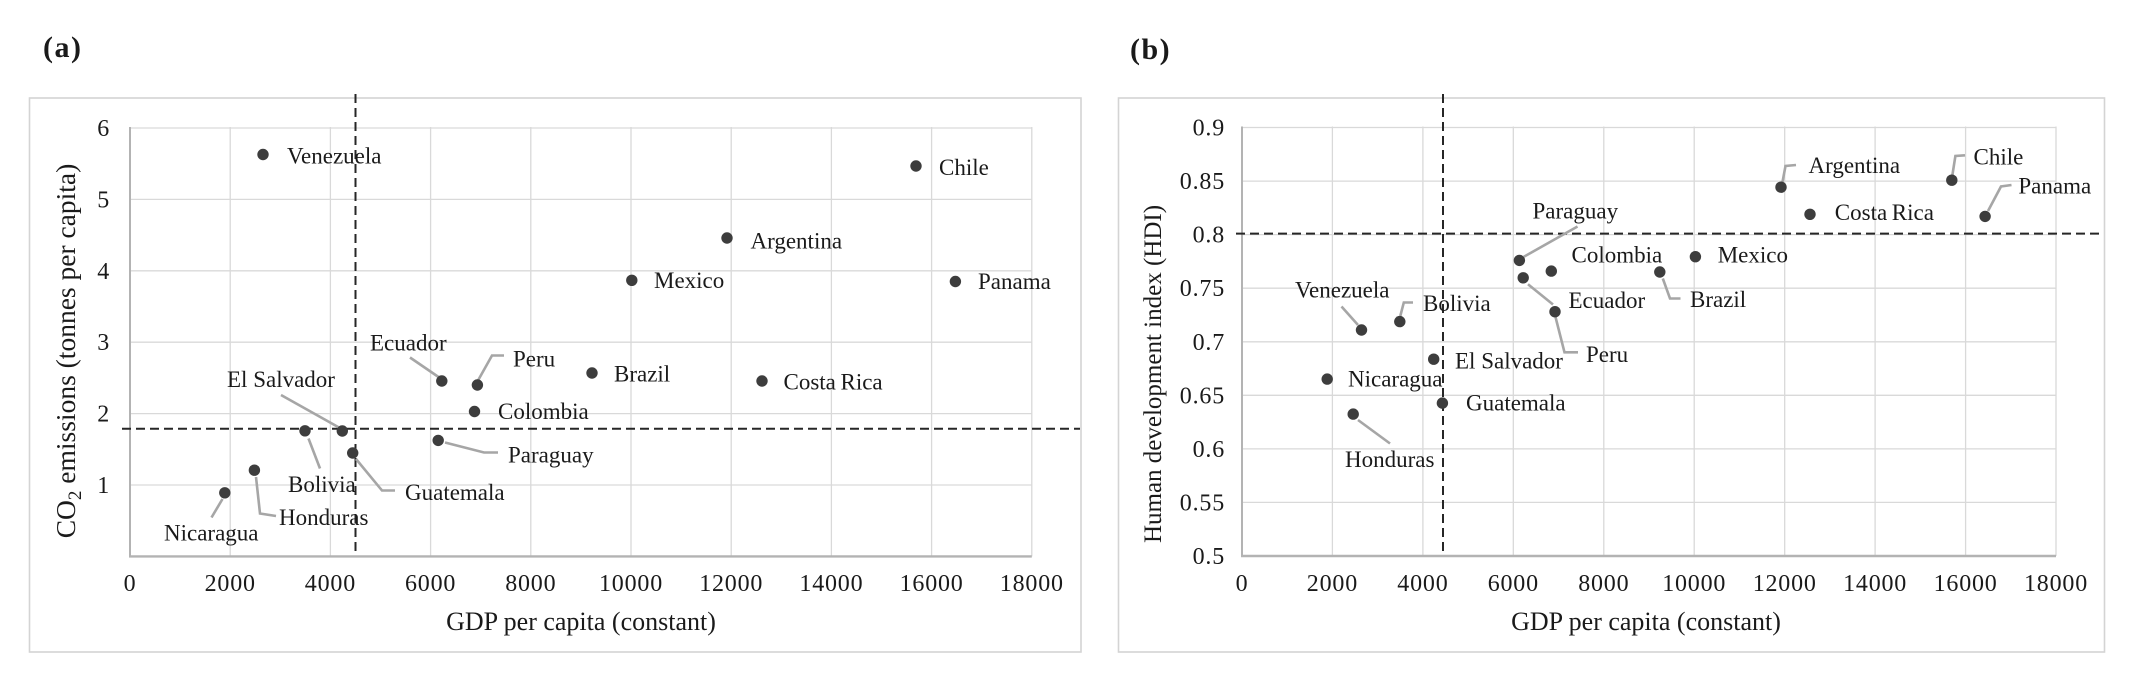 The height and width of the screenshot is (696, 2137). I want to click on svg-text: (a), so click(62, 47).